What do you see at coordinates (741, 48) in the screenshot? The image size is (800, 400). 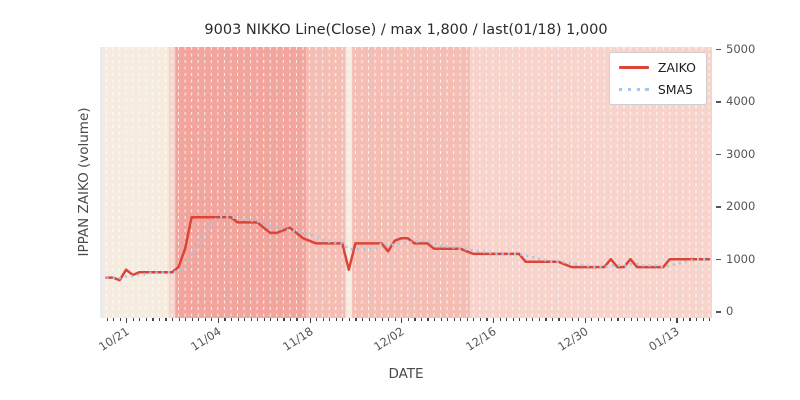 I see `y-tick-label: 5000` at bounding box center [741, 48].